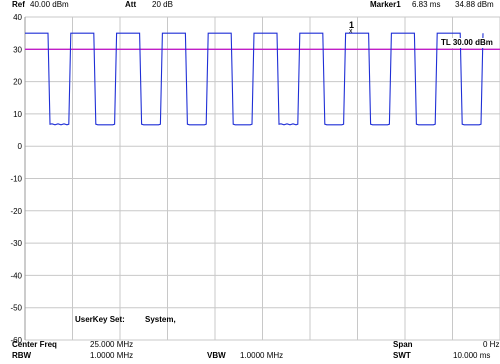 This screenshot has width=500, height=364. What do you see at coordinates (17, 17) in the screenshot?
I see `y-tick-label: 40` at bounding box center [17, 17].